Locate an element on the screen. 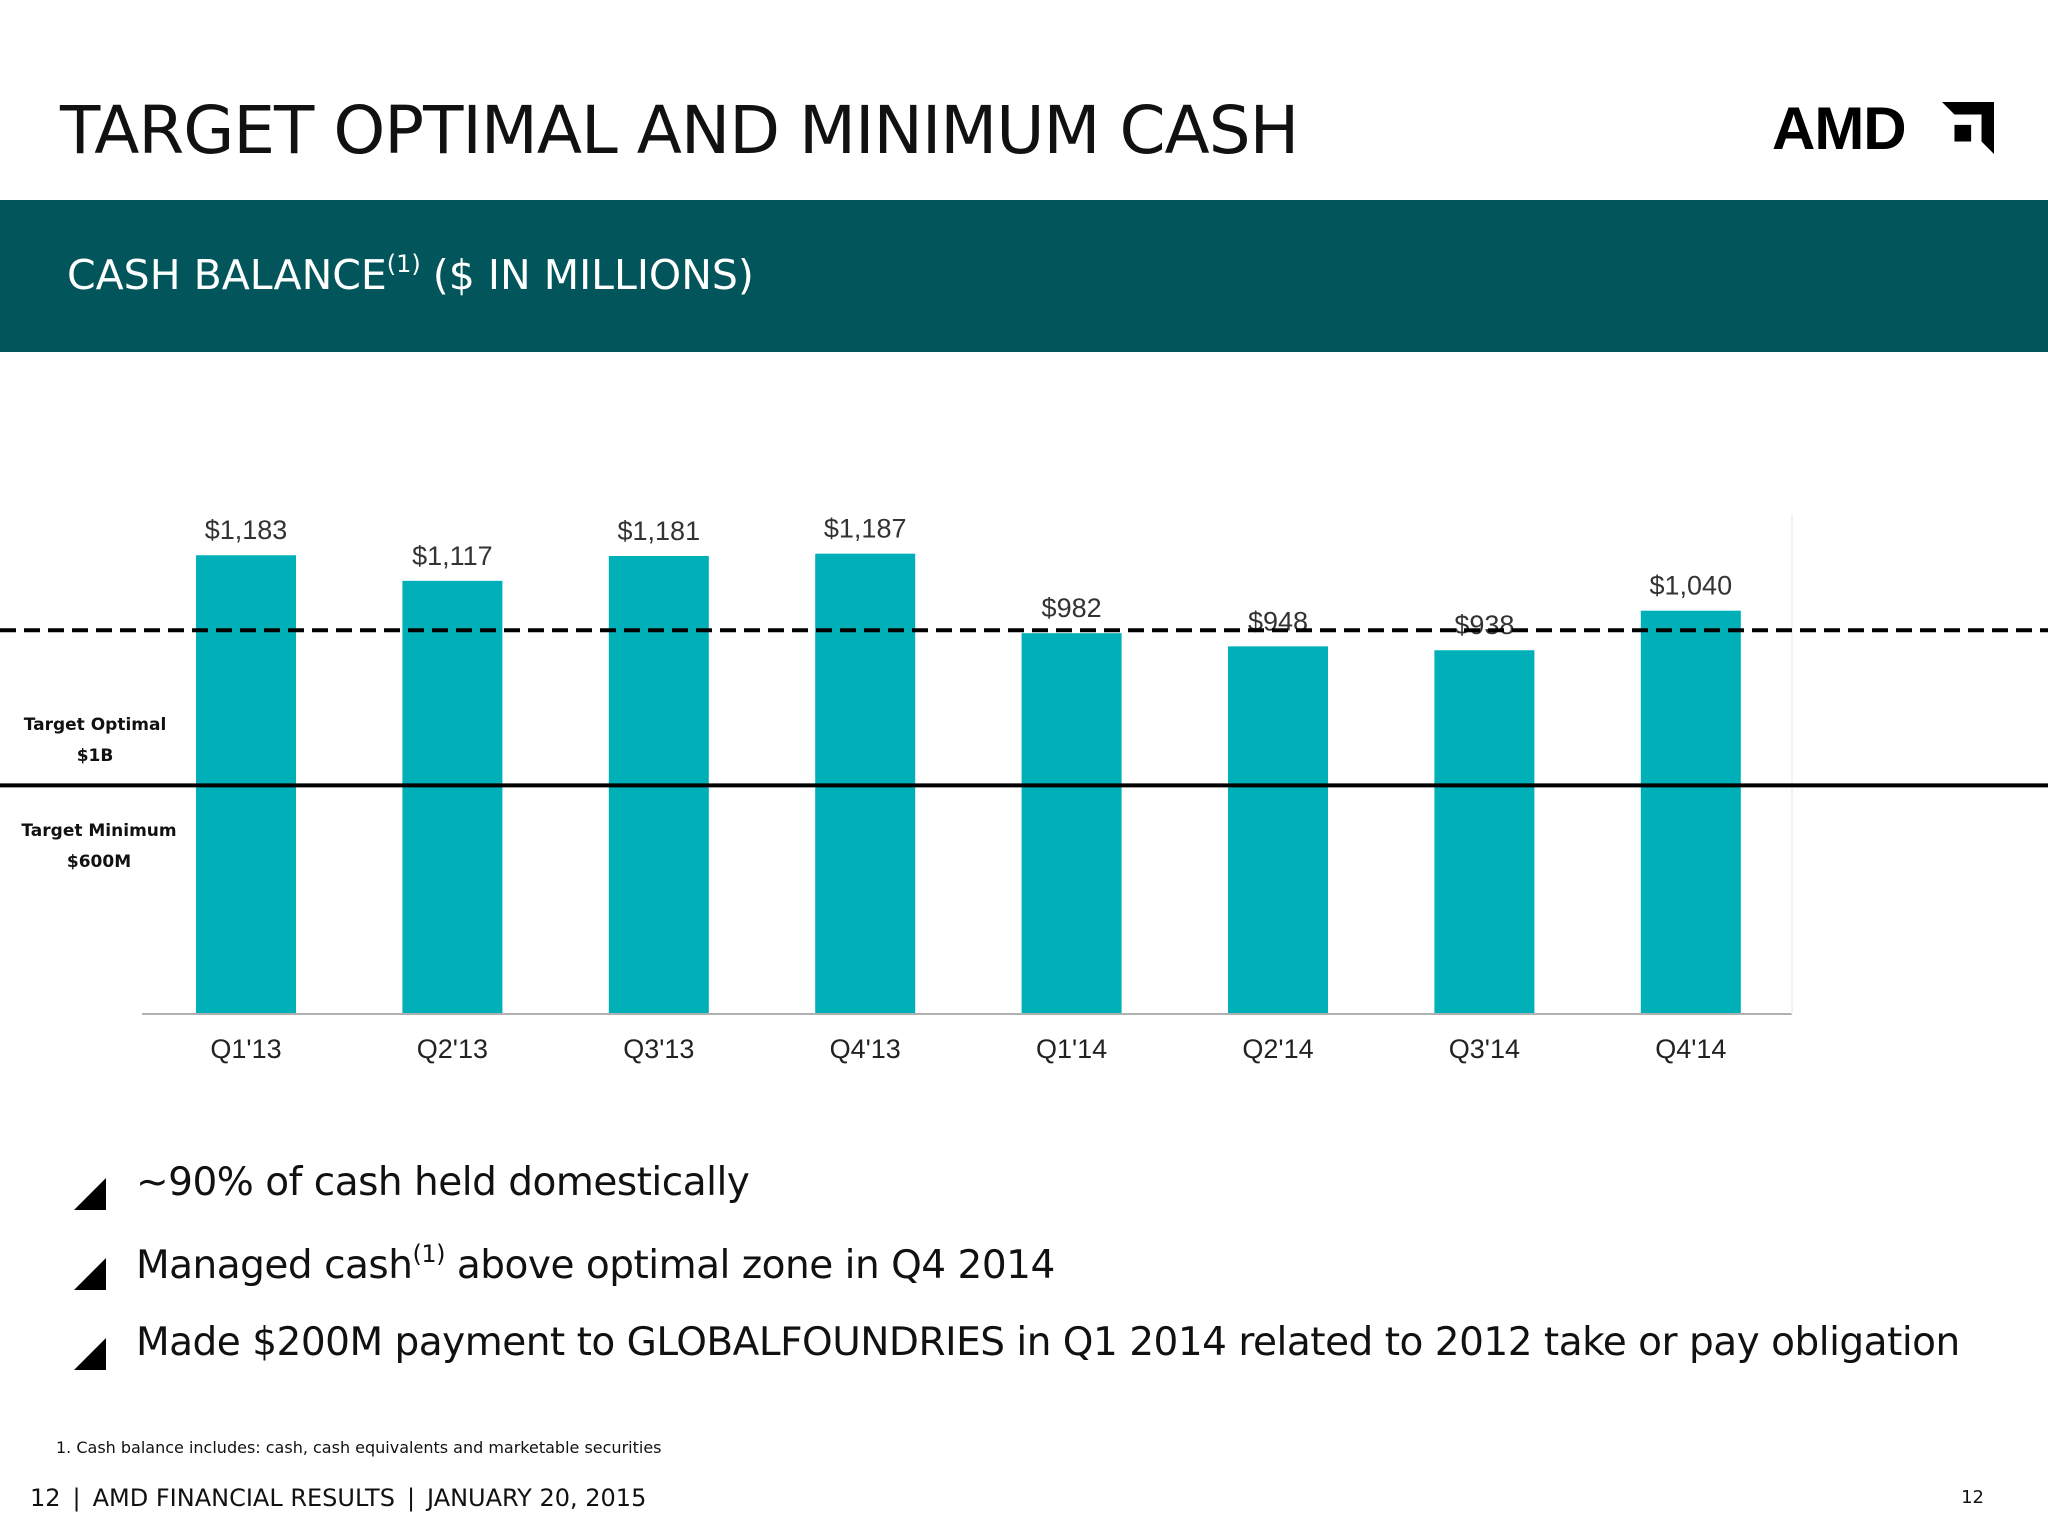 This screenshot has width=2048, height=1536. data-label: $1,181 is located at coordinates (659, 531).